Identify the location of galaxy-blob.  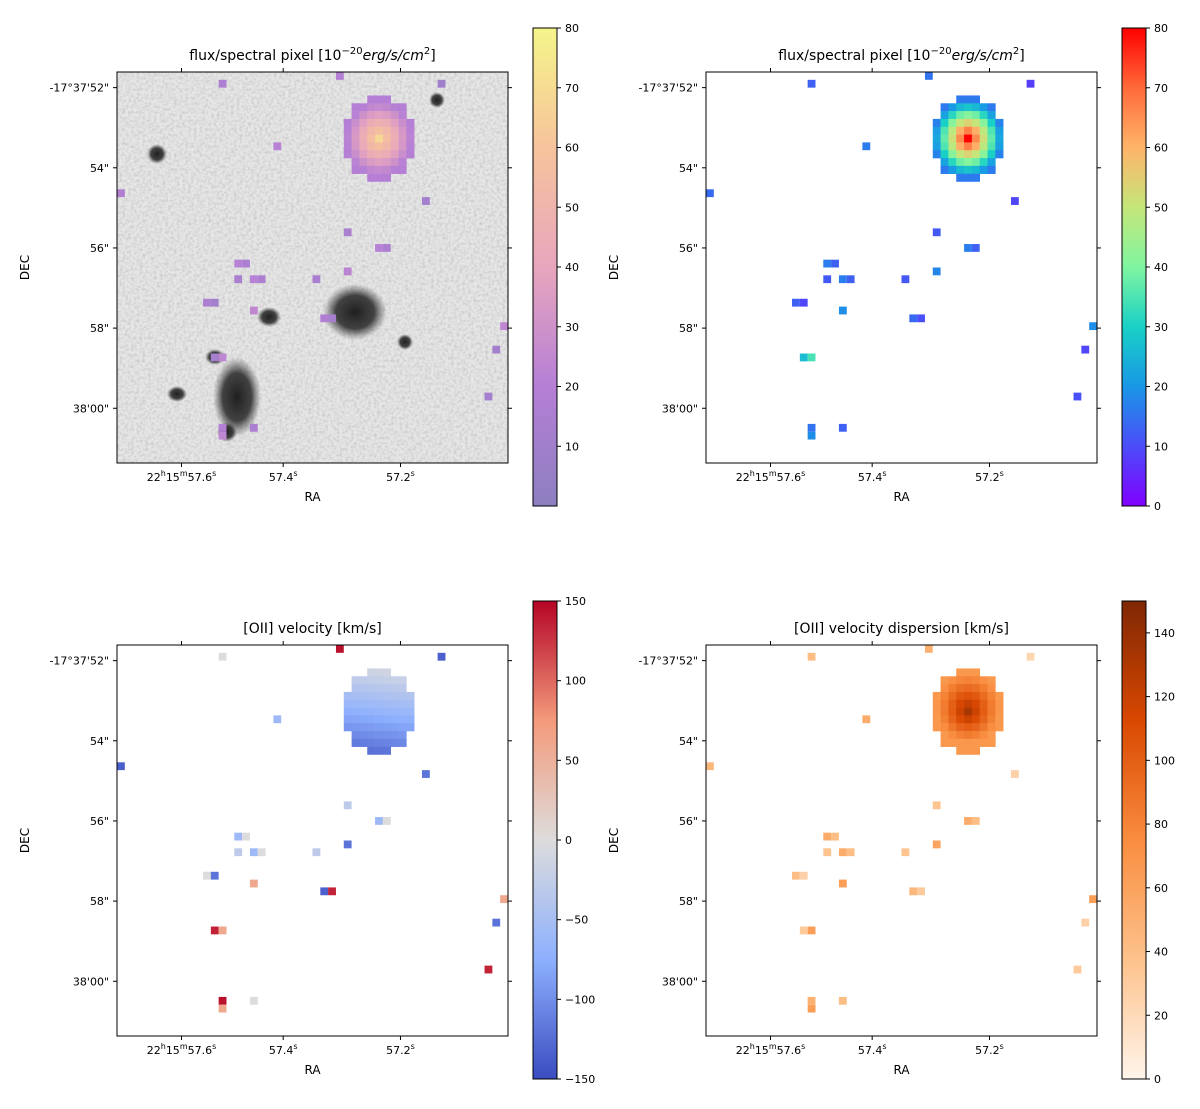
(437, 100).